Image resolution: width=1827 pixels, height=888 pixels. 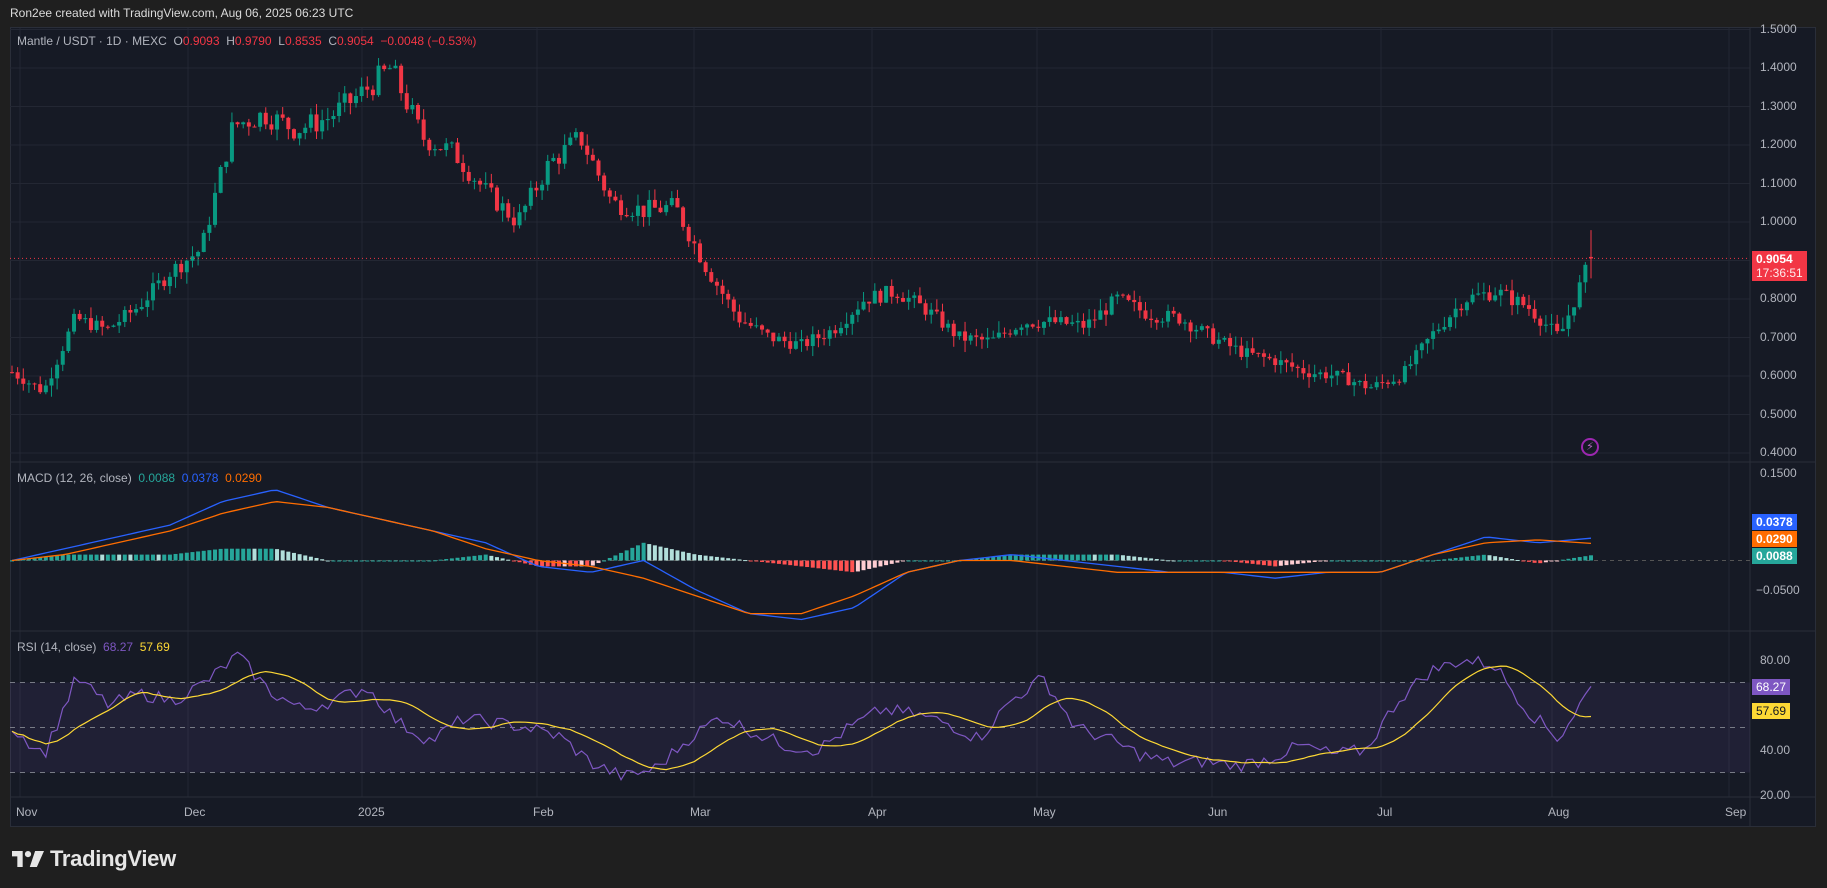 I want to click on macd-tick-top: 0.1500, so click(x=1778, y=473).